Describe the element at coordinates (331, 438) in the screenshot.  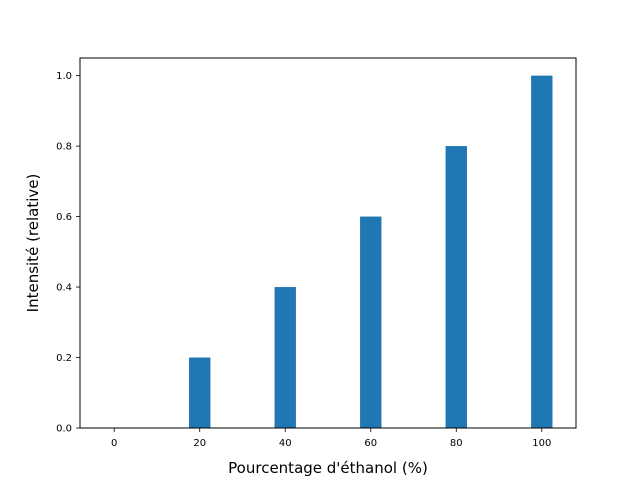
I see `x-axis-ticks: 0 20 40 60 80 100` at that location.